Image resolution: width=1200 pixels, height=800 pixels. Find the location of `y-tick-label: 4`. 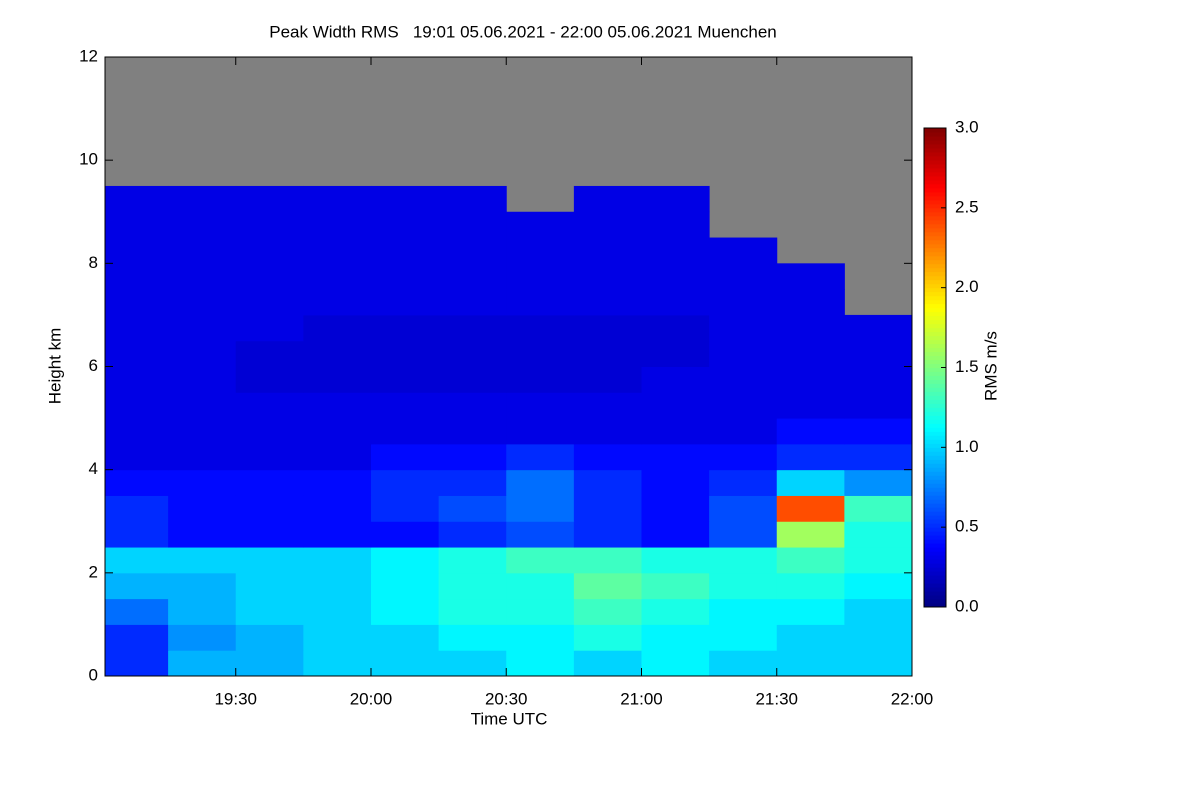

y-tick-label: 4 is located at coordinates (93, 468).